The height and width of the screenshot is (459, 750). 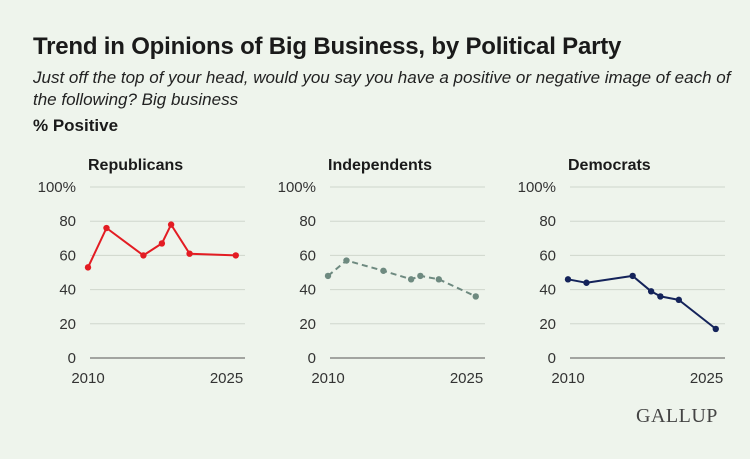 What do you see at coordinates (307, 324) in the screenshot?
I see `independents-y-tick-label: 20` at bounding box center [307, 324].